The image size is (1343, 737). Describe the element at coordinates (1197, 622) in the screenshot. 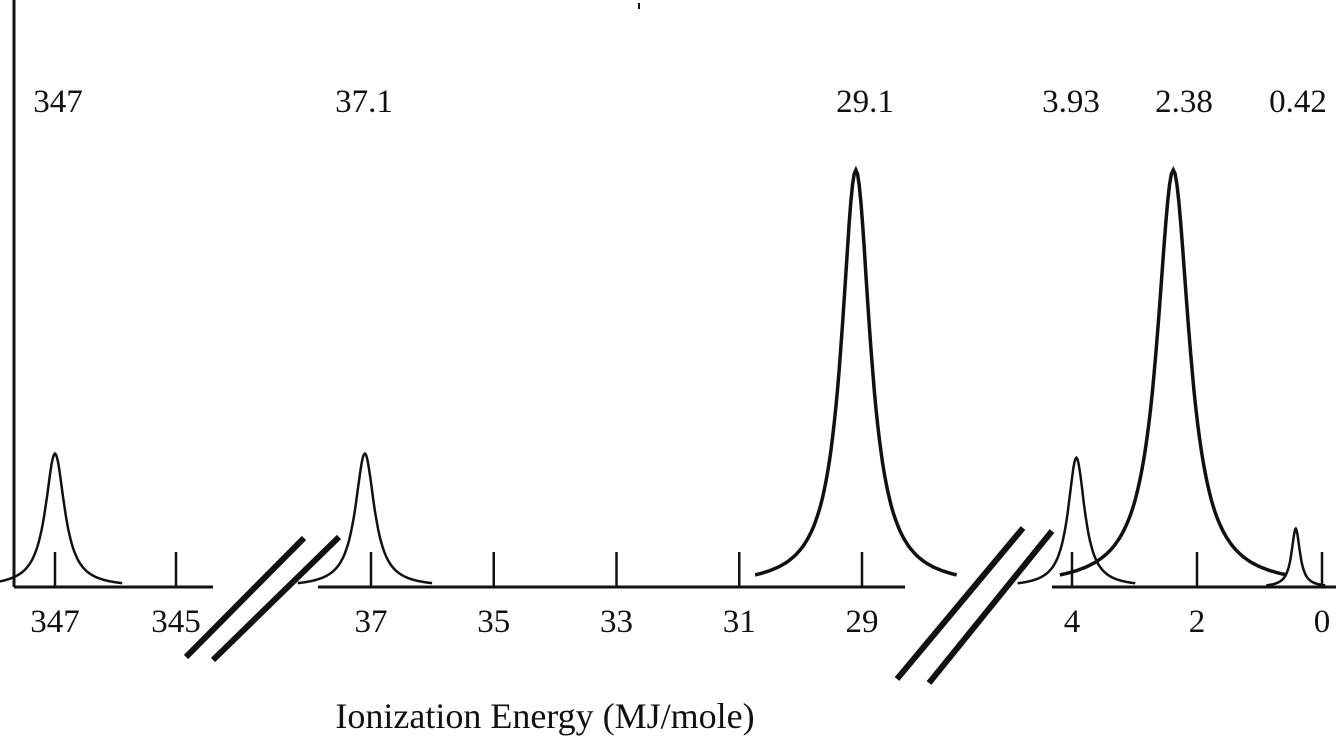

I see `x-tick-label: 2` at that location.